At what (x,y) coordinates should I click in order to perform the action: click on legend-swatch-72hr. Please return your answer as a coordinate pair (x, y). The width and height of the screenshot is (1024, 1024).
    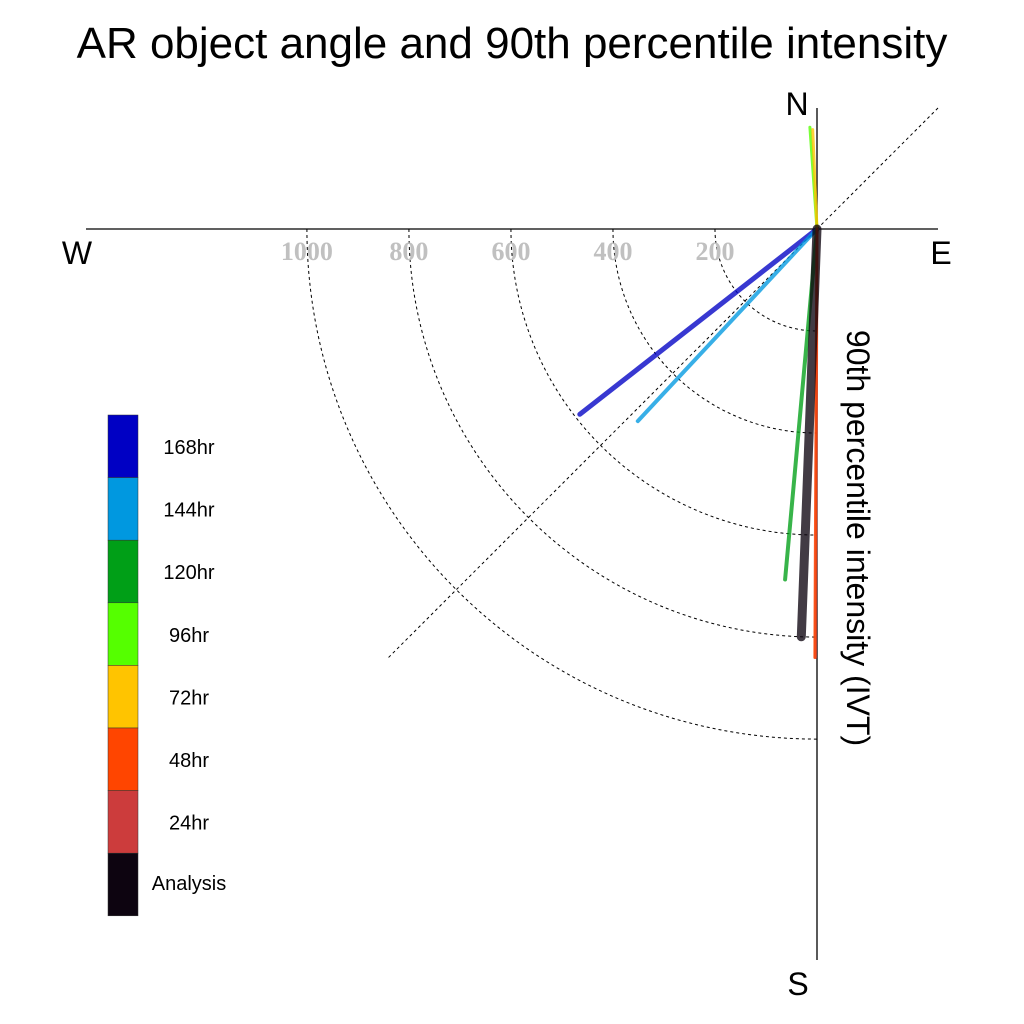
    Looking at the image, I should click on (123, 697).